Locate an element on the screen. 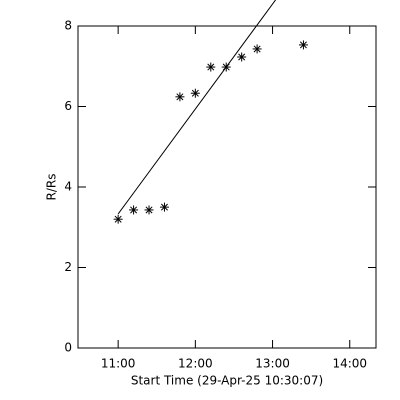 Image resolution: width=400 pixels, height=400 pixels. x-tick-label: 11:00 is located at coordinates (118, 364).